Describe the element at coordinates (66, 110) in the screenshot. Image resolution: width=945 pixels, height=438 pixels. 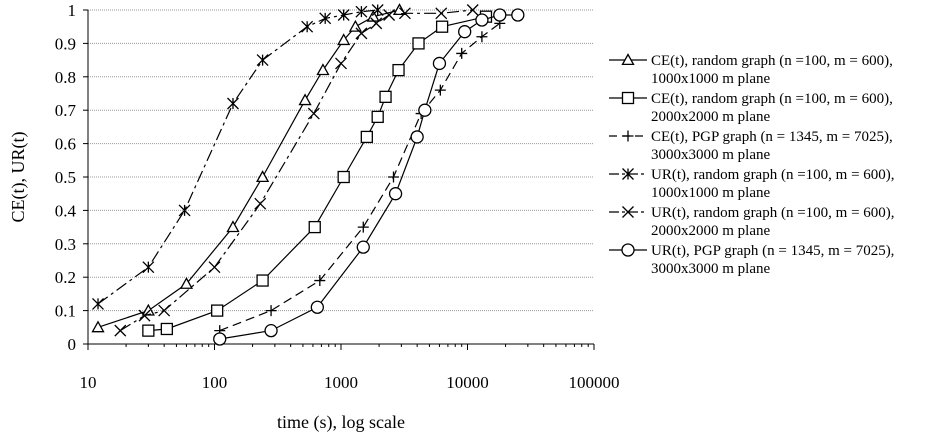
I see `y-tick-label: 0.7` at that location.